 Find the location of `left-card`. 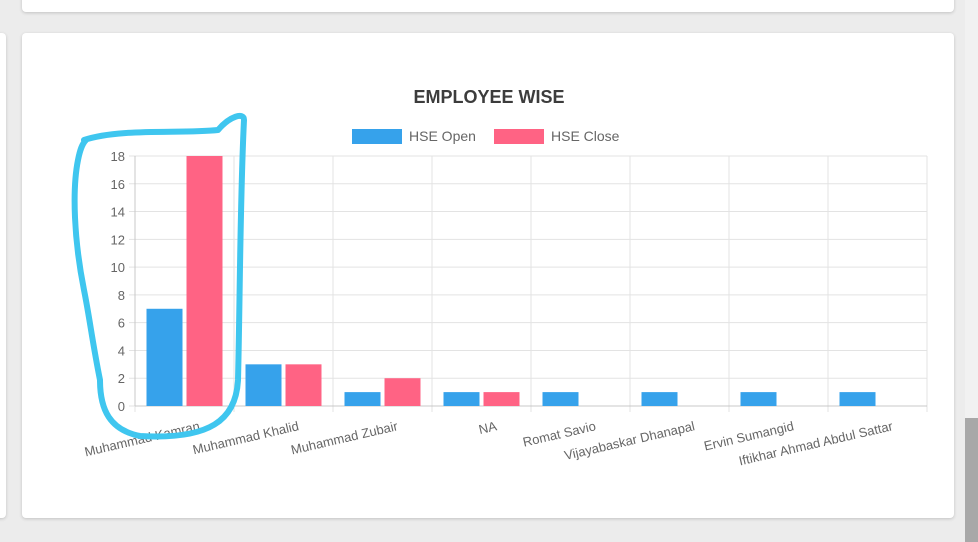

left-card is located at coordinates (3, 275).